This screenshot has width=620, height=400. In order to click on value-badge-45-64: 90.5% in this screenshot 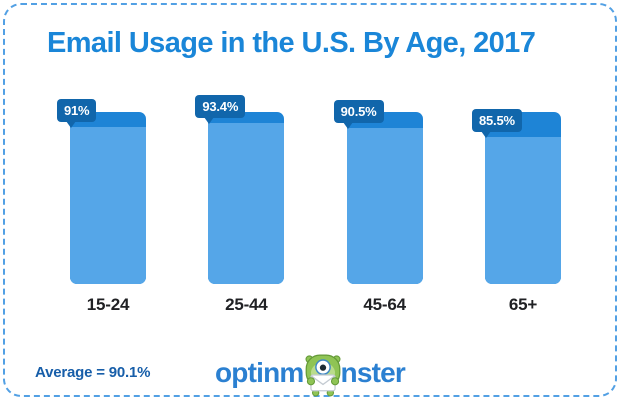, I will do `click(358, 115)`.